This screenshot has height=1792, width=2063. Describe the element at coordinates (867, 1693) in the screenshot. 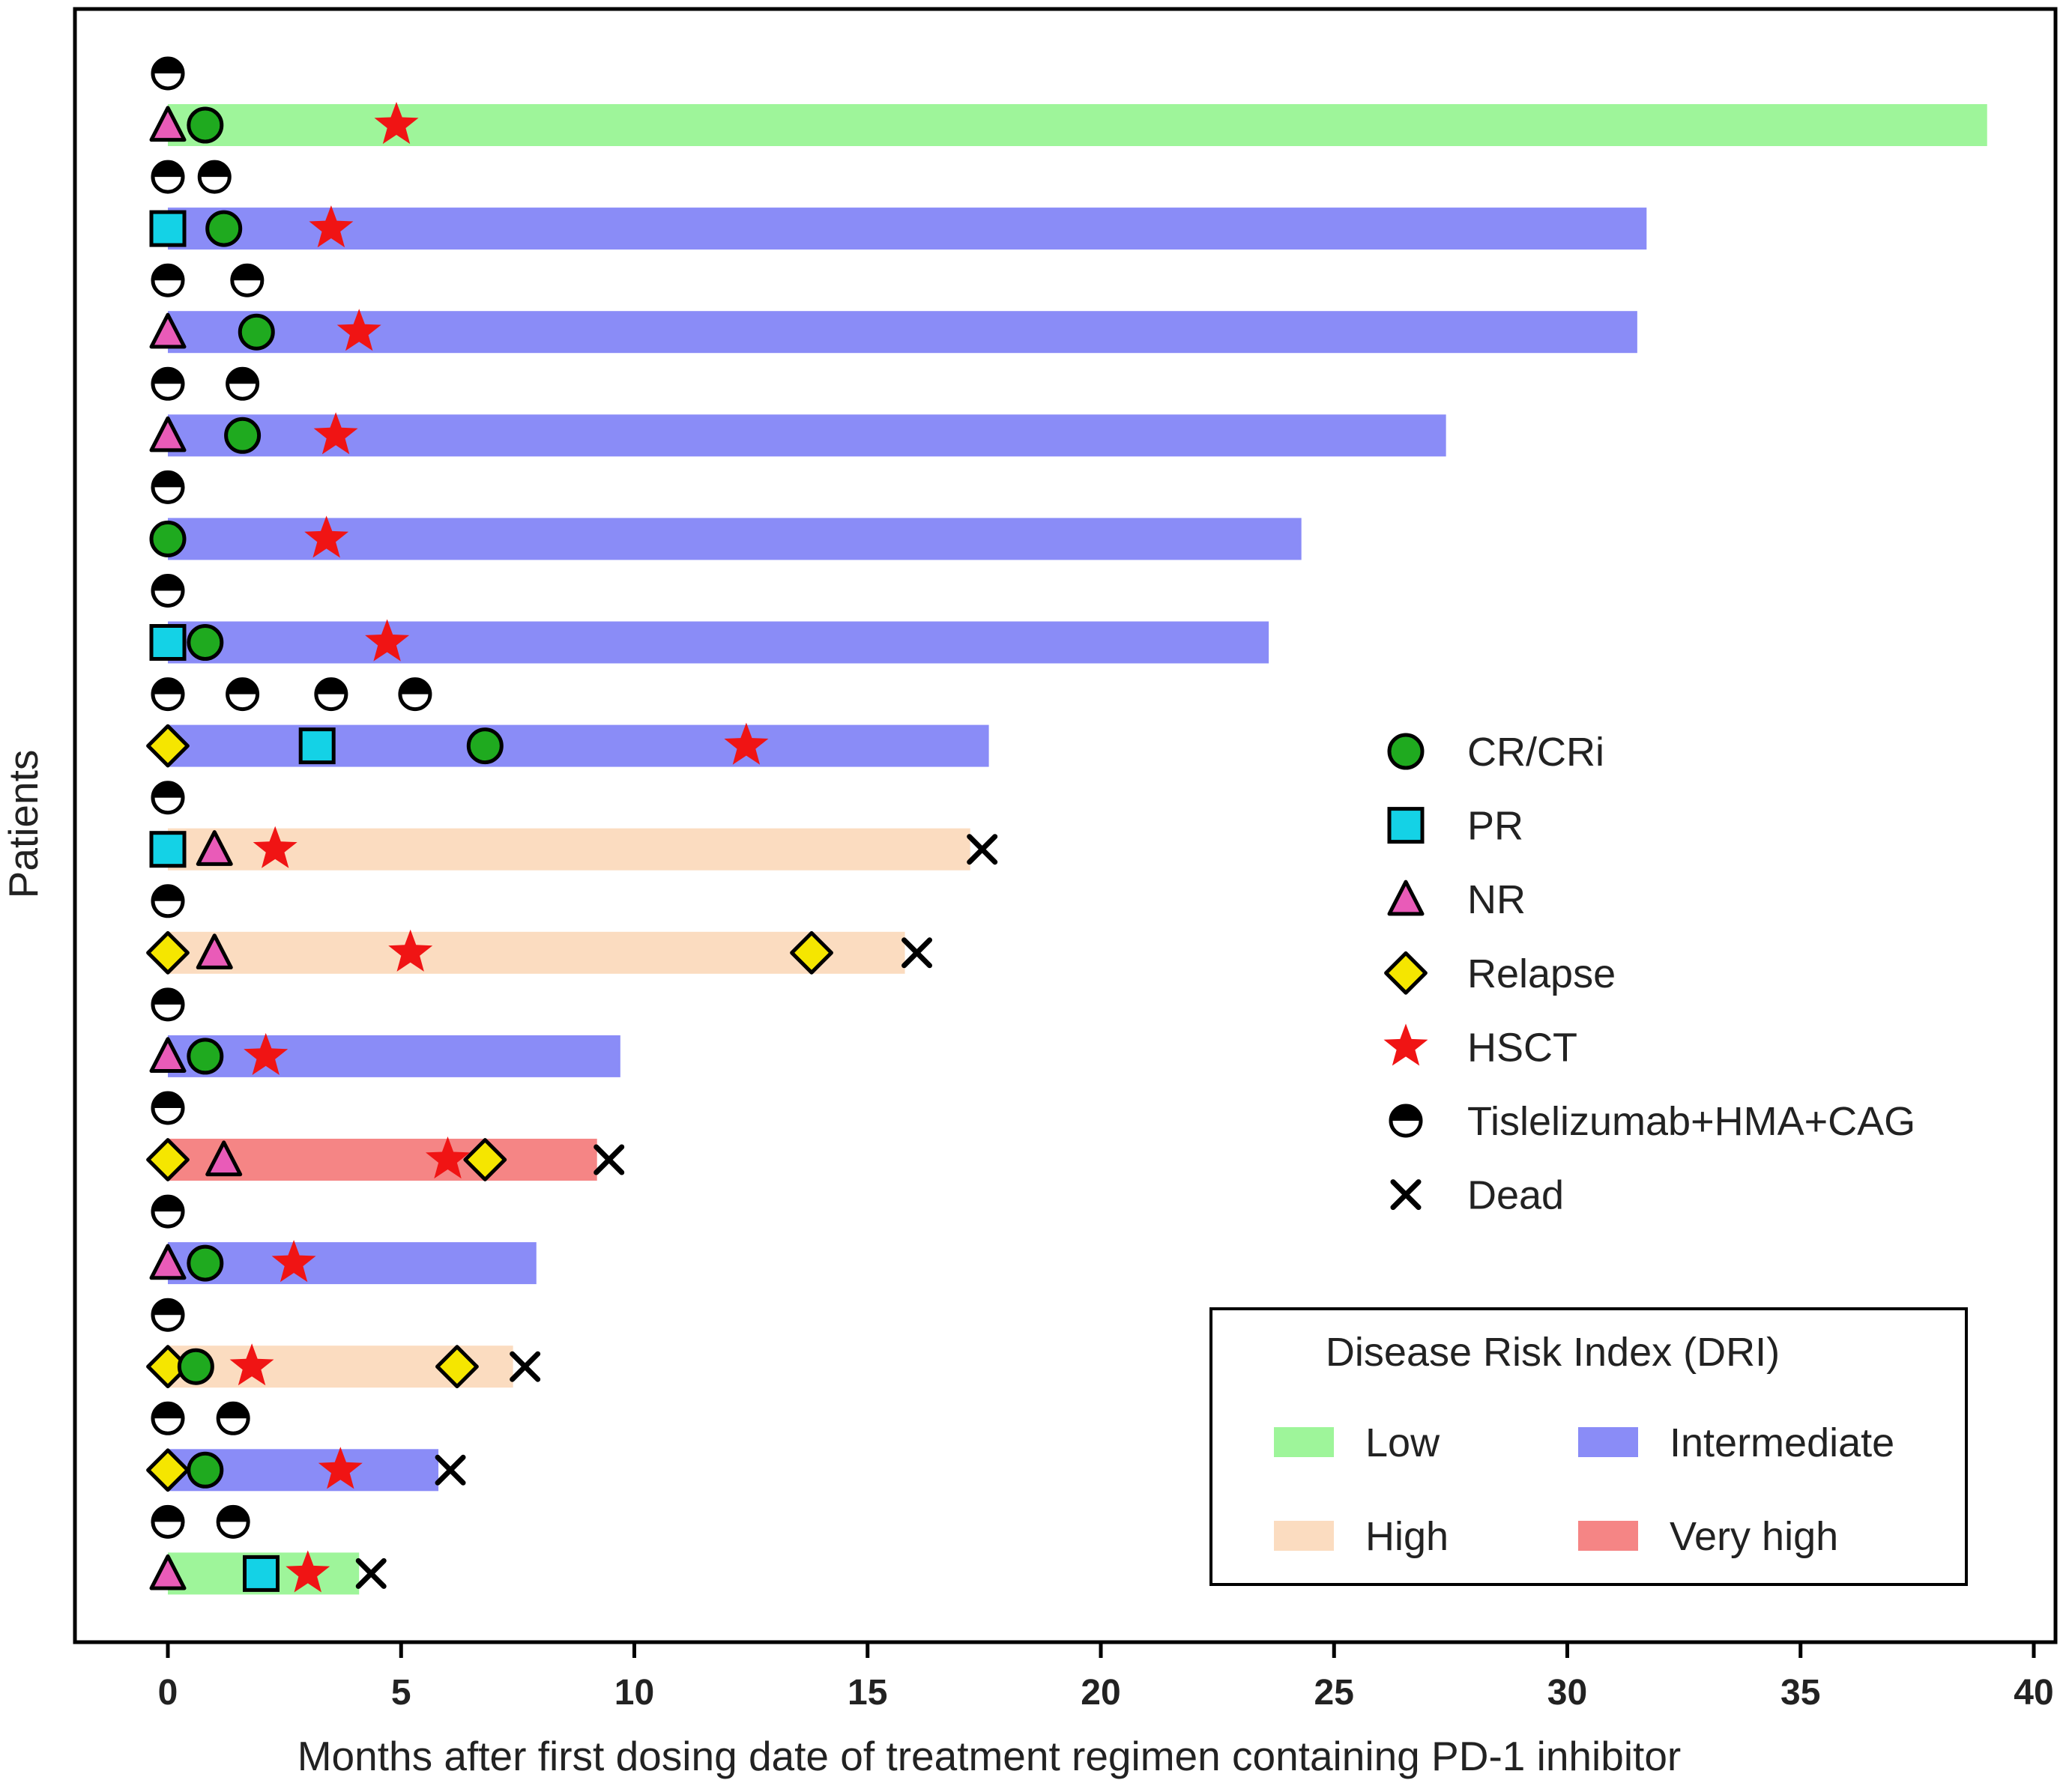

I see `x-tick-label: 15` at that location.